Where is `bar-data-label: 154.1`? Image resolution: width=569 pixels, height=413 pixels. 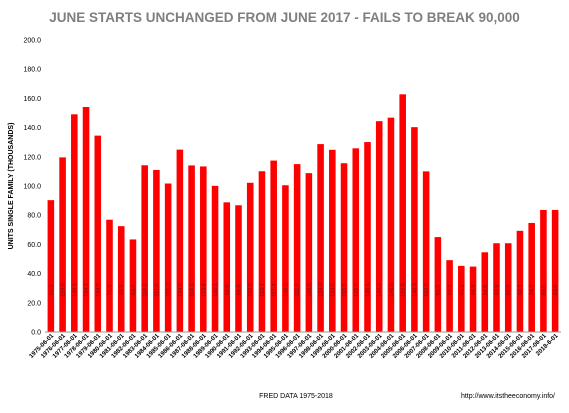
bar-data-label: 154.1 is located at coordinates (87, 290).